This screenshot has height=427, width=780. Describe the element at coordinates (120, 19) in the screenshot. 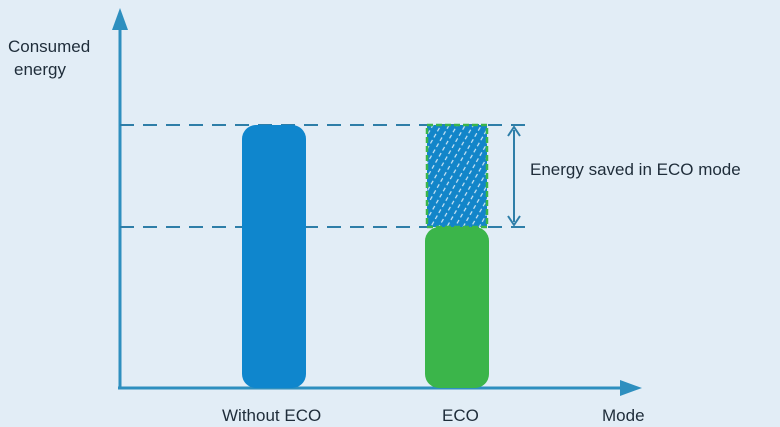

I see `y-axis-arrowhead` at that location.